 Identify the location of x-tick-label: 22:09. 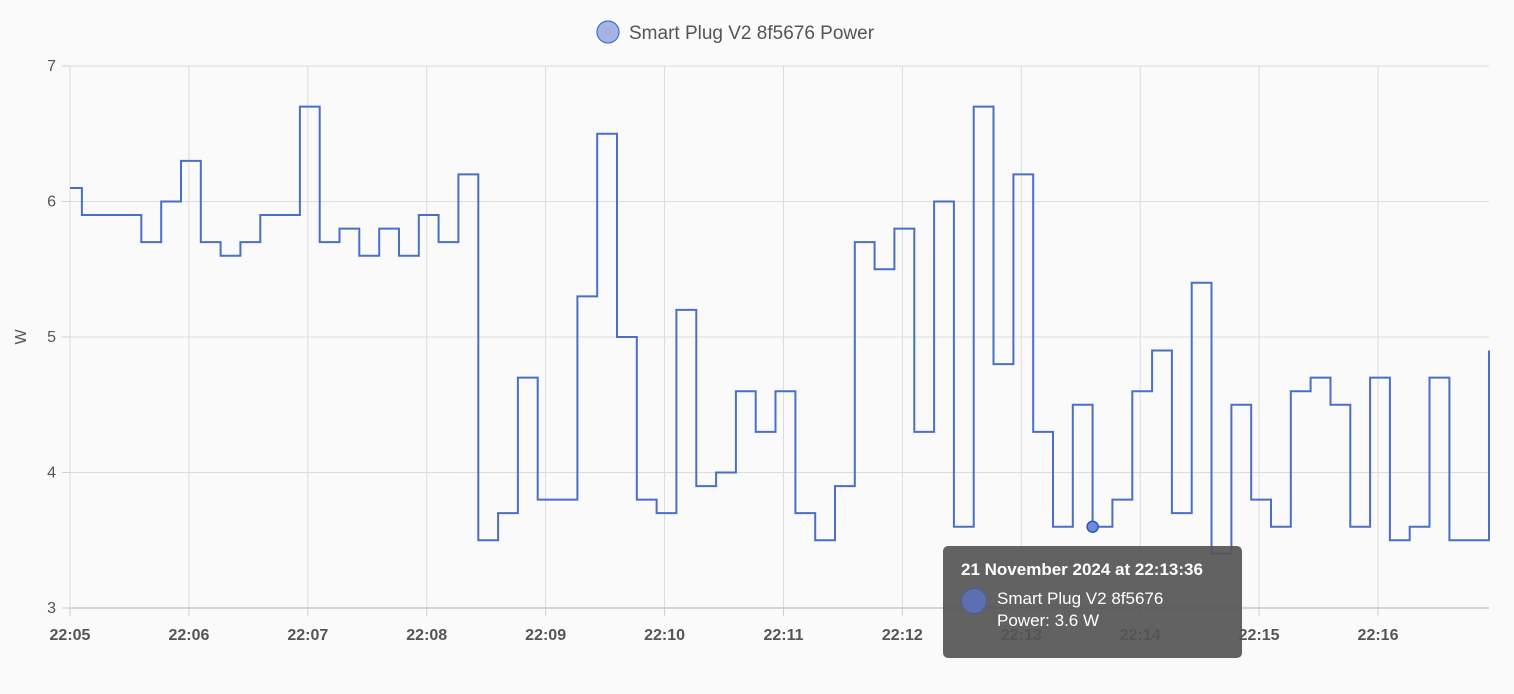
(545, 635).